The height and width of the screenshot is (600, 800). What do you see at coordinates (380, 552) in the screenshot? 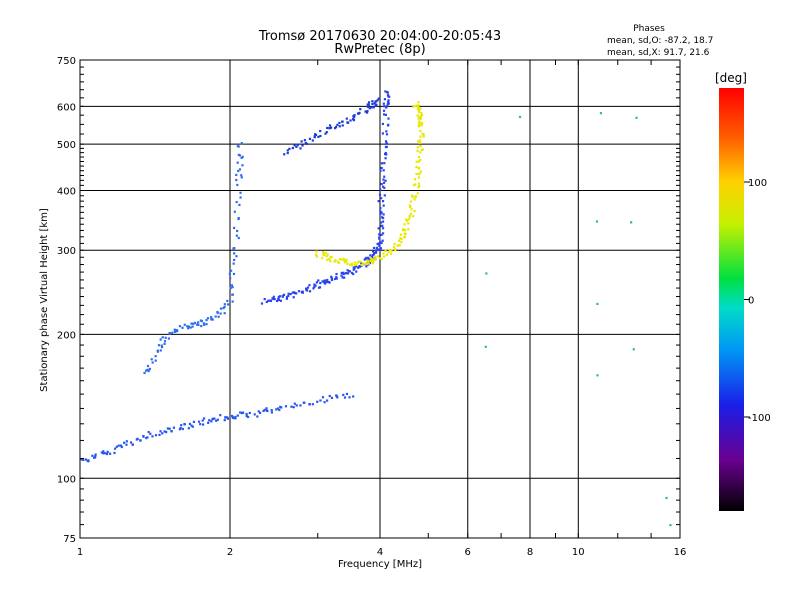
I see `x-tick-label: 4` at bounding box center [380, 552].